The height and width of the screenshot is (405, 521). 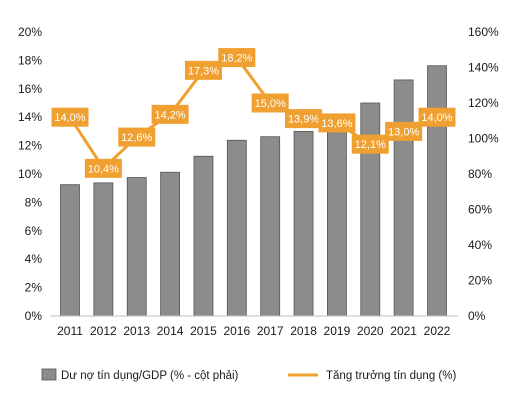 I want to click on data-label-text: 13,0%, so click(x=403, y=132).